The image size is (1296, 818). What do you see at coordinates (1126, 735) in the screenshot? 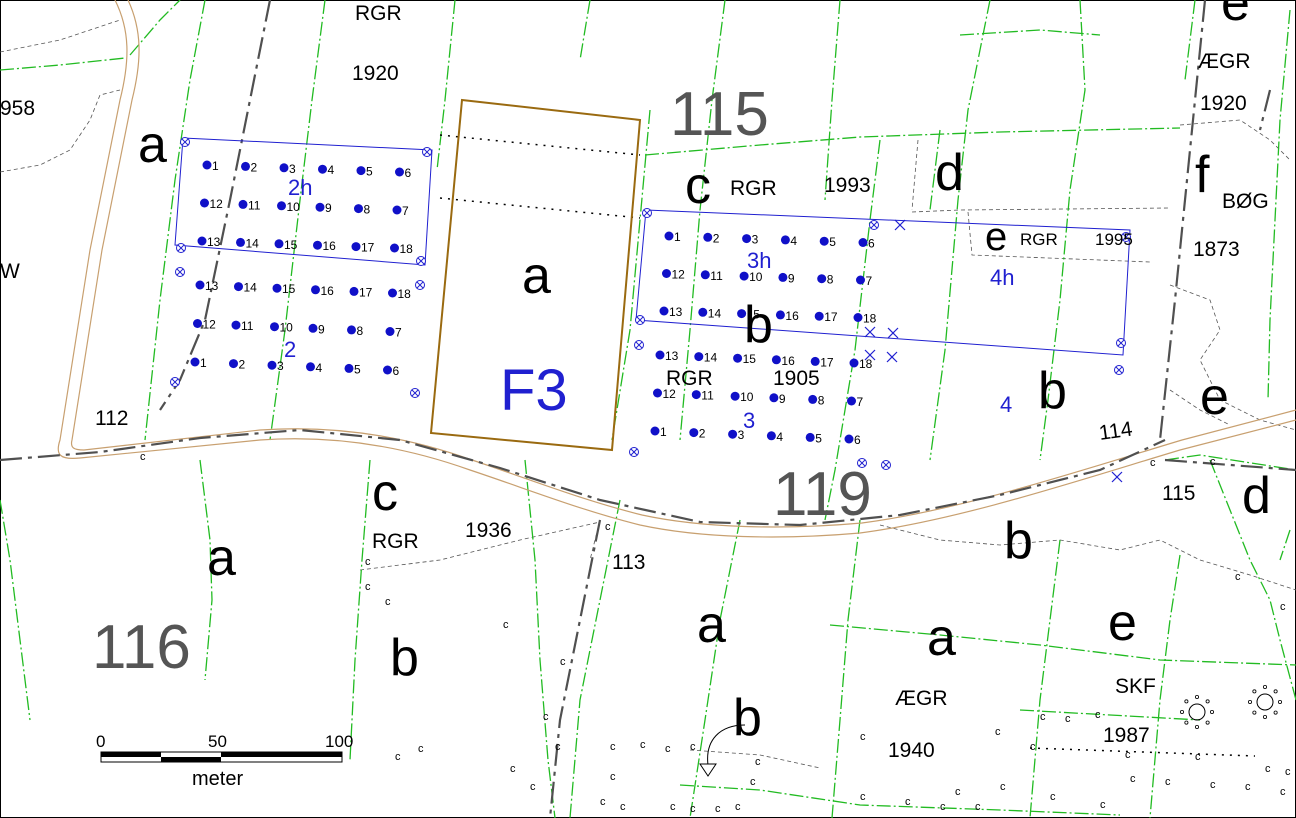
I see `stand-info-text: 1987` at bounding box center [1126, 735].